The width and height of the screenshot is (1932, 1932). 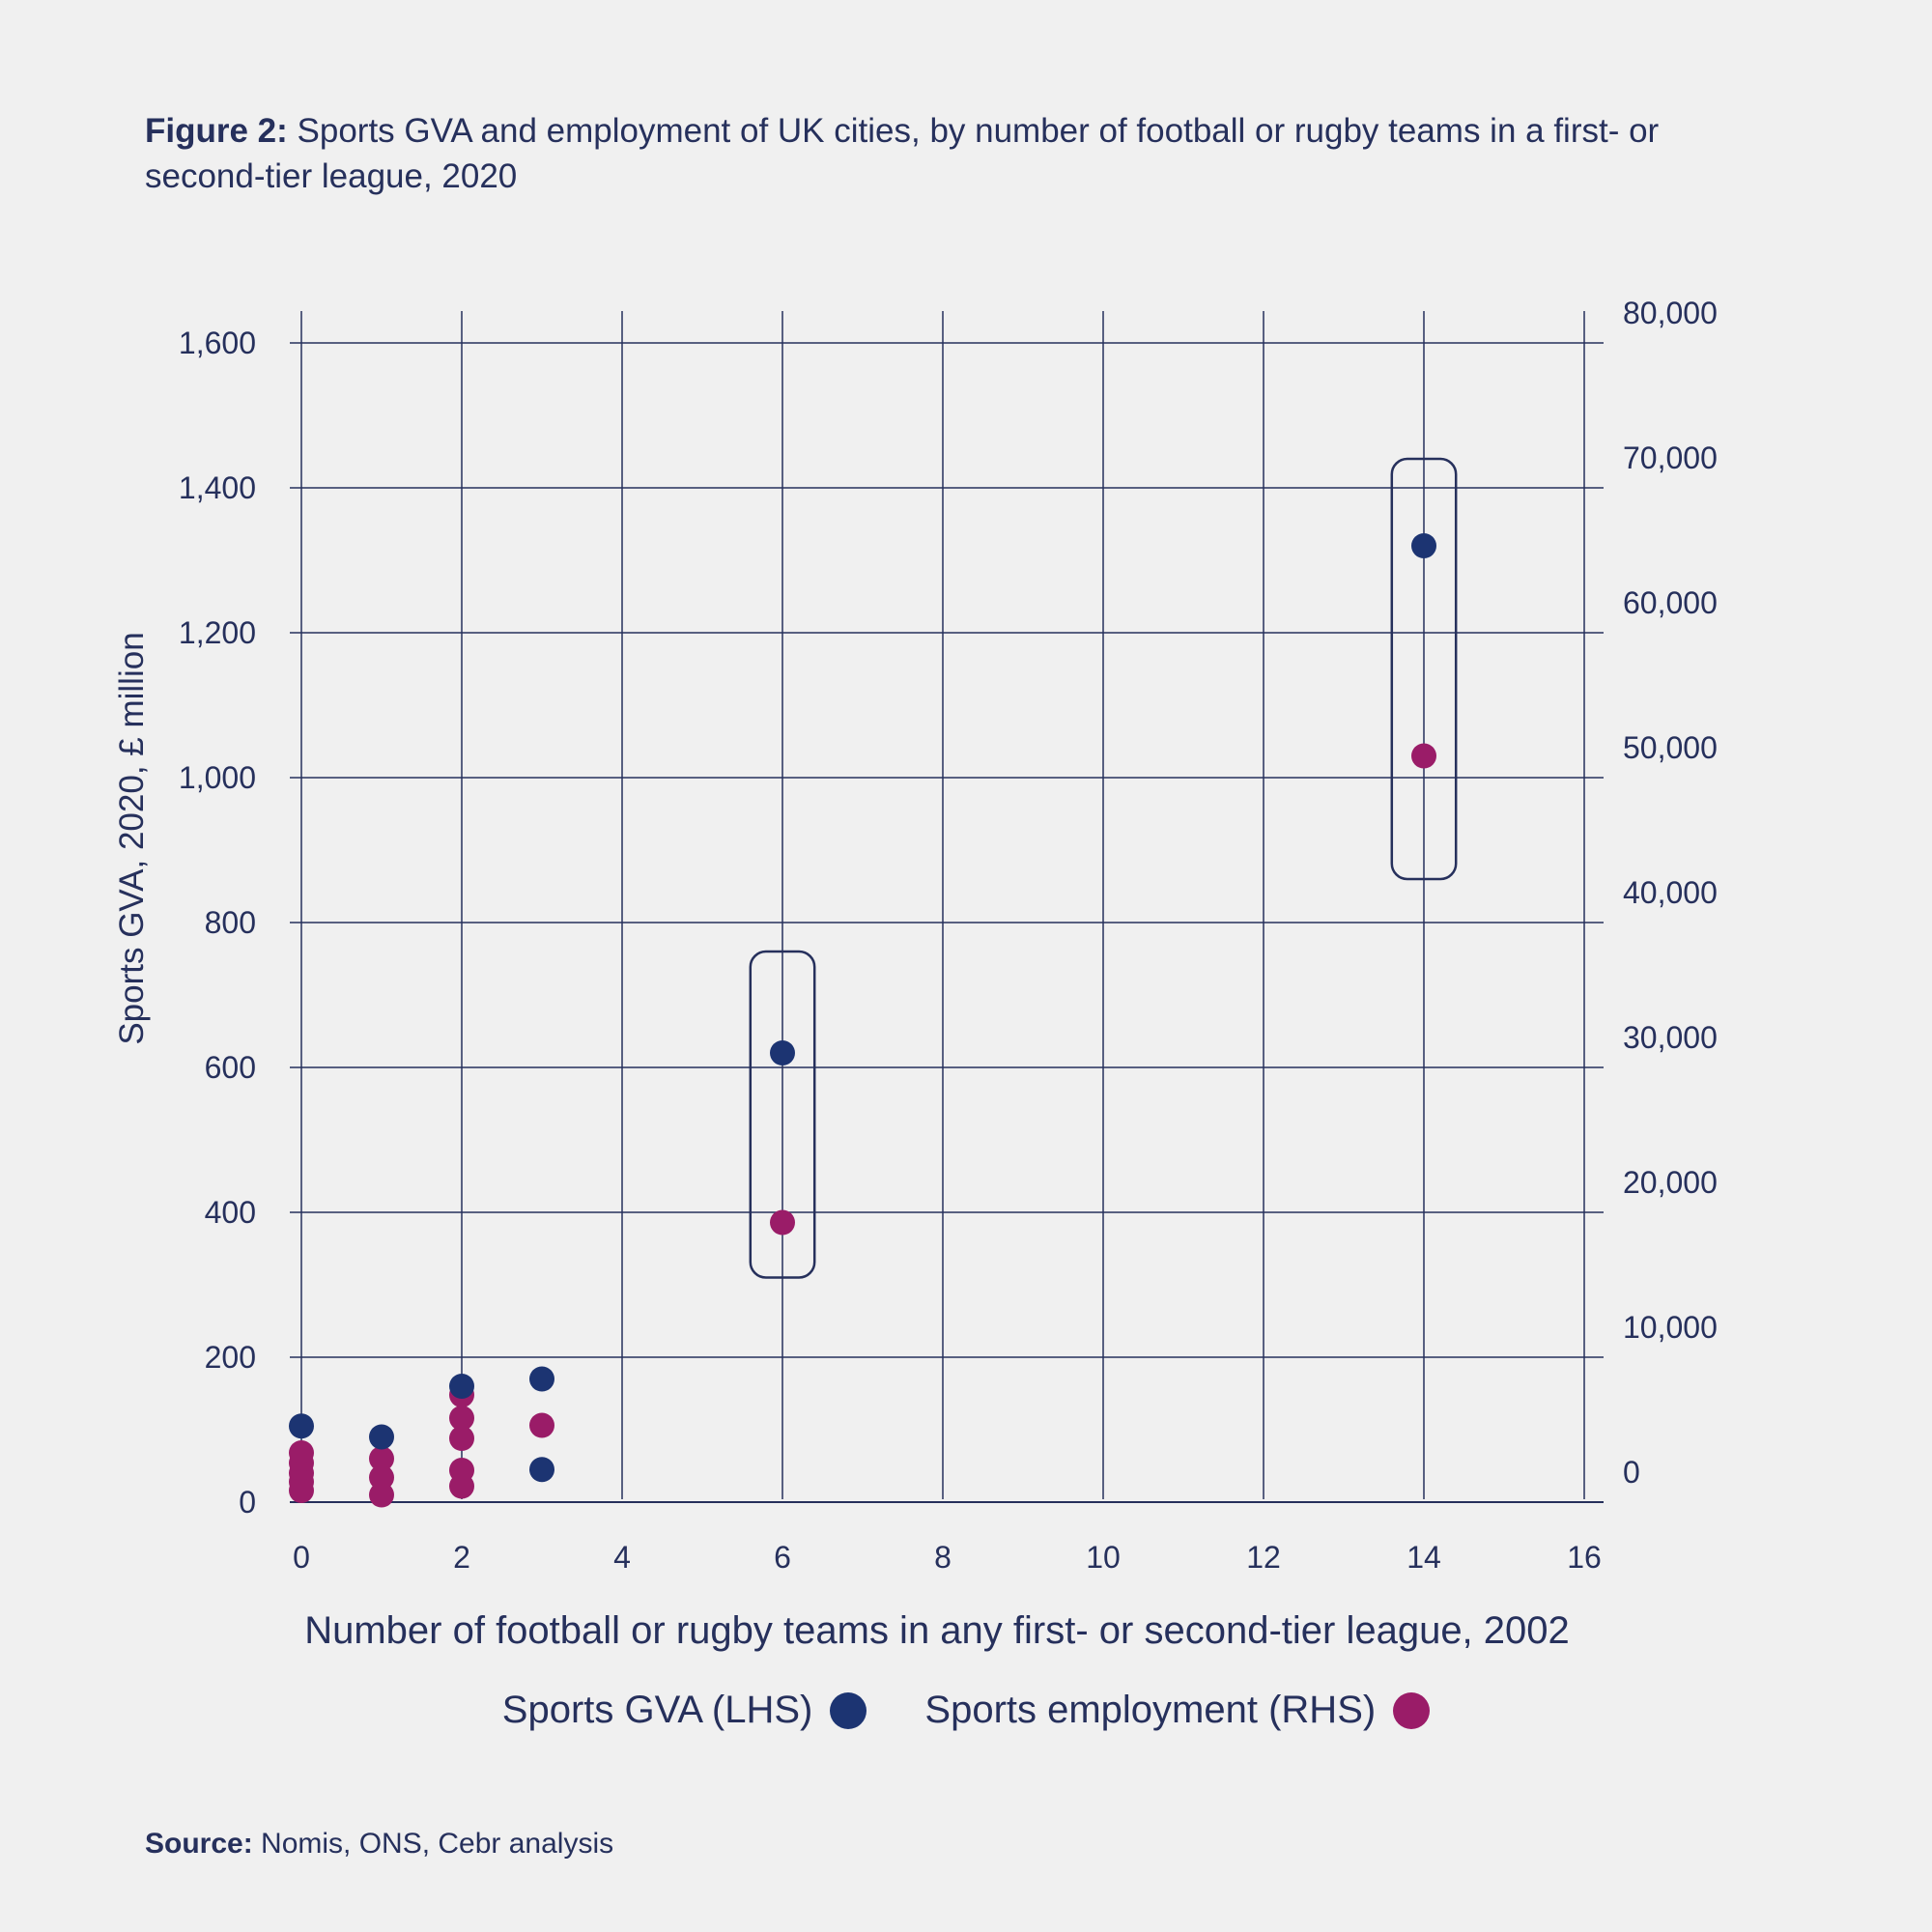 What do you see at coordinates (217, 632) in the screenshot?
I see `y-tick-label-left: 1,200` at bounding box center [217, 632].